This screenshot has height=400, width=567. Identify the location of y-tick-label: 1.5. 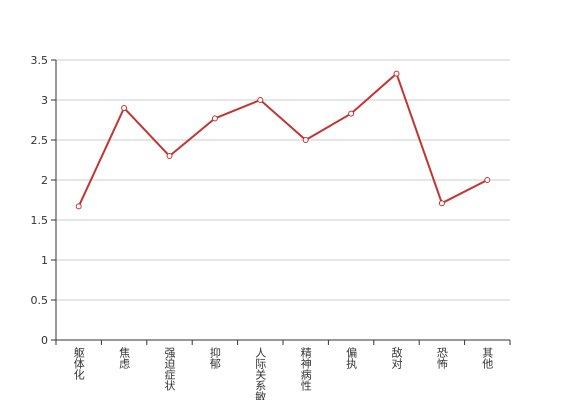
(40, 220).